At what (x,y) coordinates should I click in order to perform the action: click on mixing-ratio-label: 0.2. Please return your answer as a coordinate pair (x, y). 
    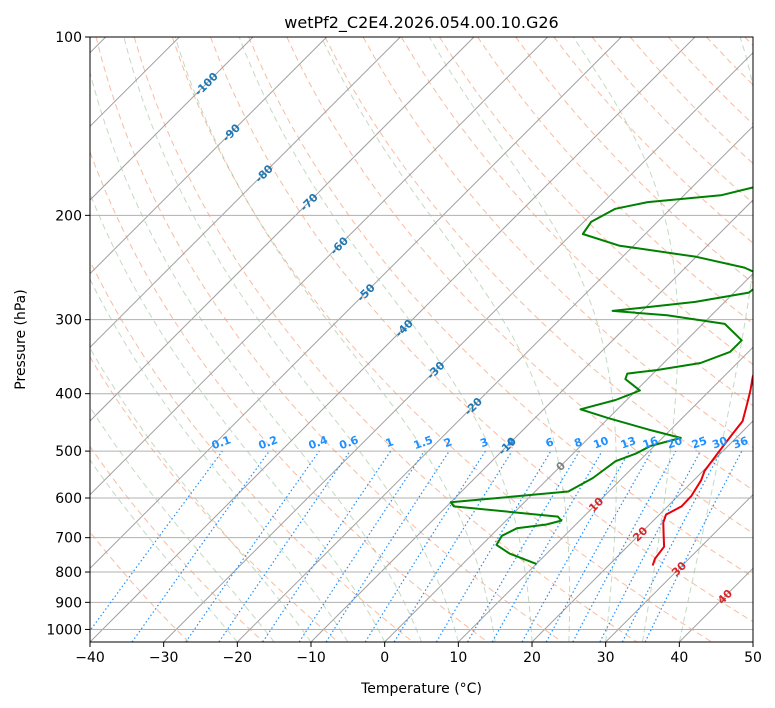
    Looking at the image, I should click on (268, 442).